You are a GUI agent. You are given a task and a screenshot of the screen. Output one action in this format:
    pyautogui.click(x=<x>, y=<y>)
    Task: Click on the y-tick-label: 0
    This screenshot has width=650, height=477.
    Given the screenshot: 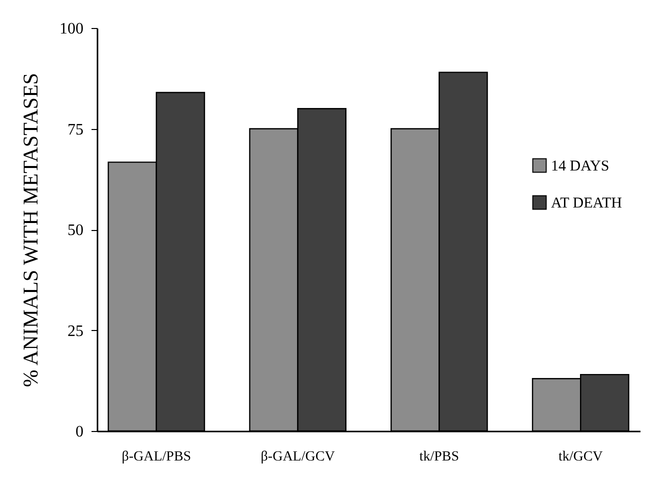 What is the action you would take?
    pyautogui.click(x=80, y=432)
    